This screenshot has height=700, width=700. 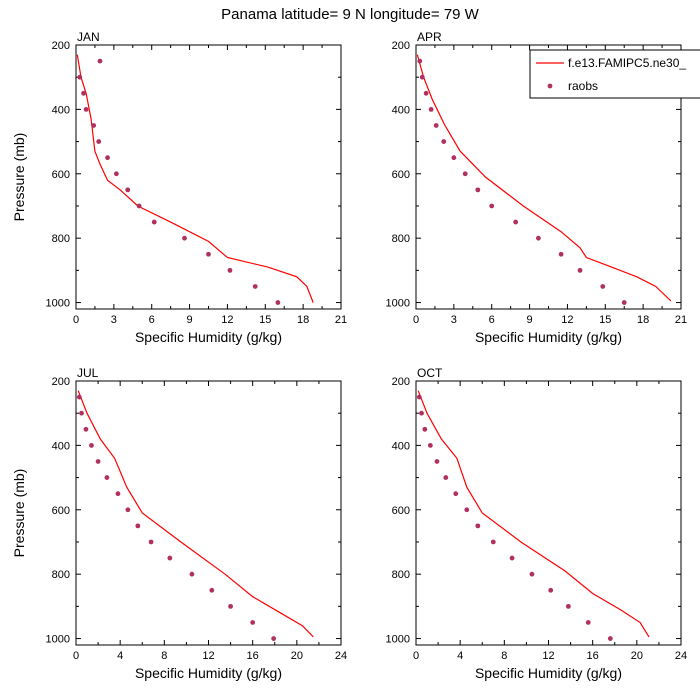 I want to click on legend-marker-swatch, so click(x=550, y=86).